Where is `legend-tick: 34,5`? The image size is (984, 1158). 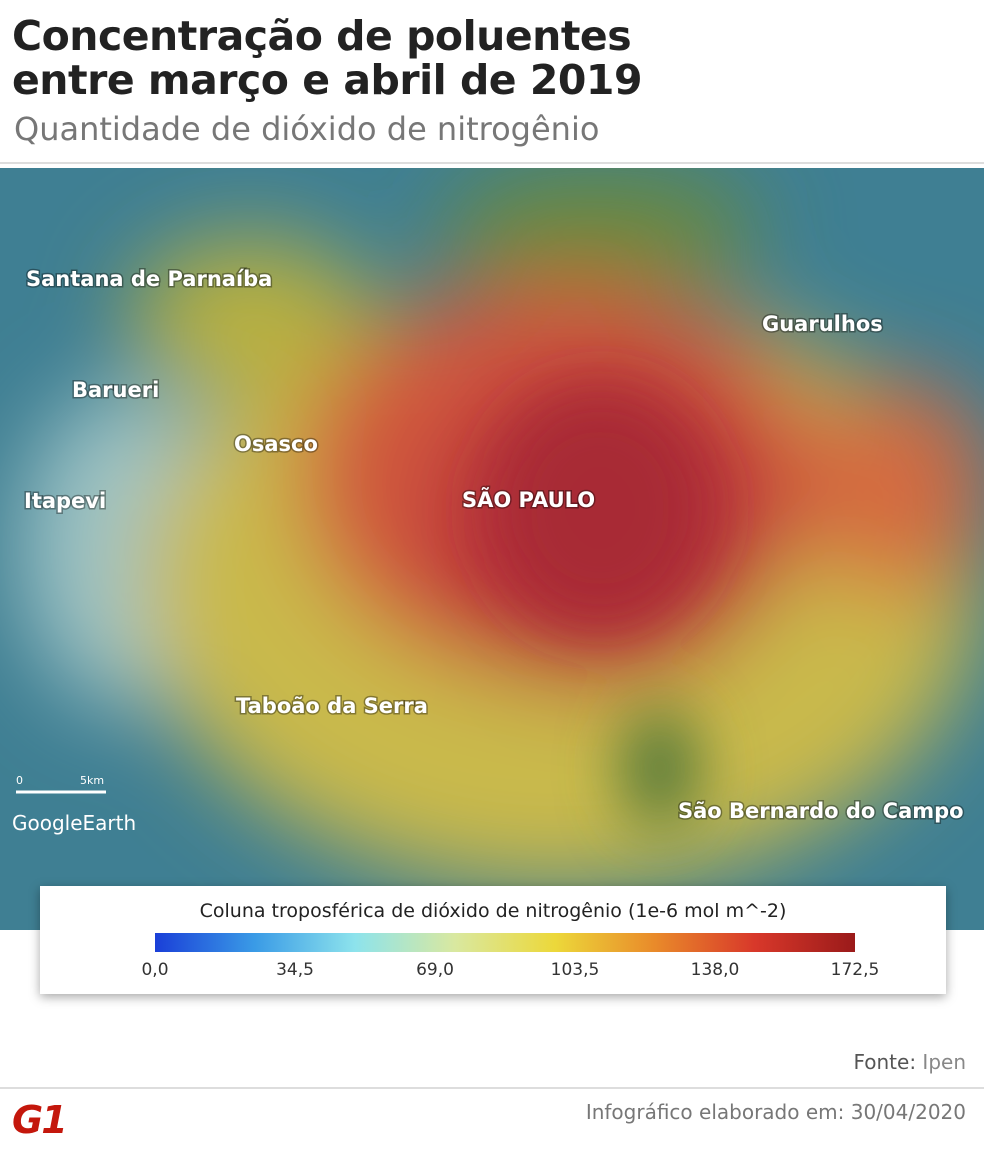
legend-tick: 34,5 is located at coordinates (295, 970).